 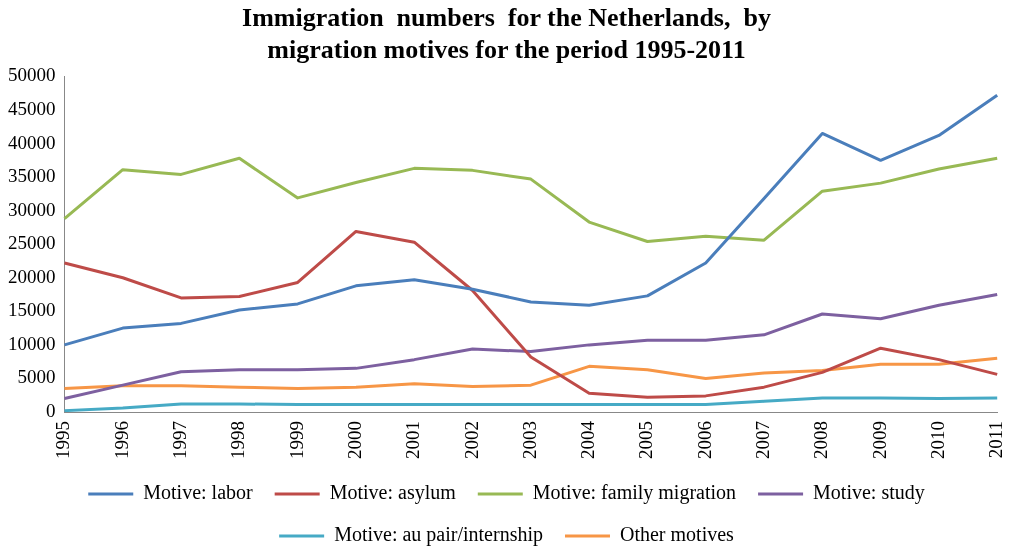 What do you see at coordinates (198, 492) in the screenshot?
I see `legend-label: Motive: labor` at bounding box center [198, 492].